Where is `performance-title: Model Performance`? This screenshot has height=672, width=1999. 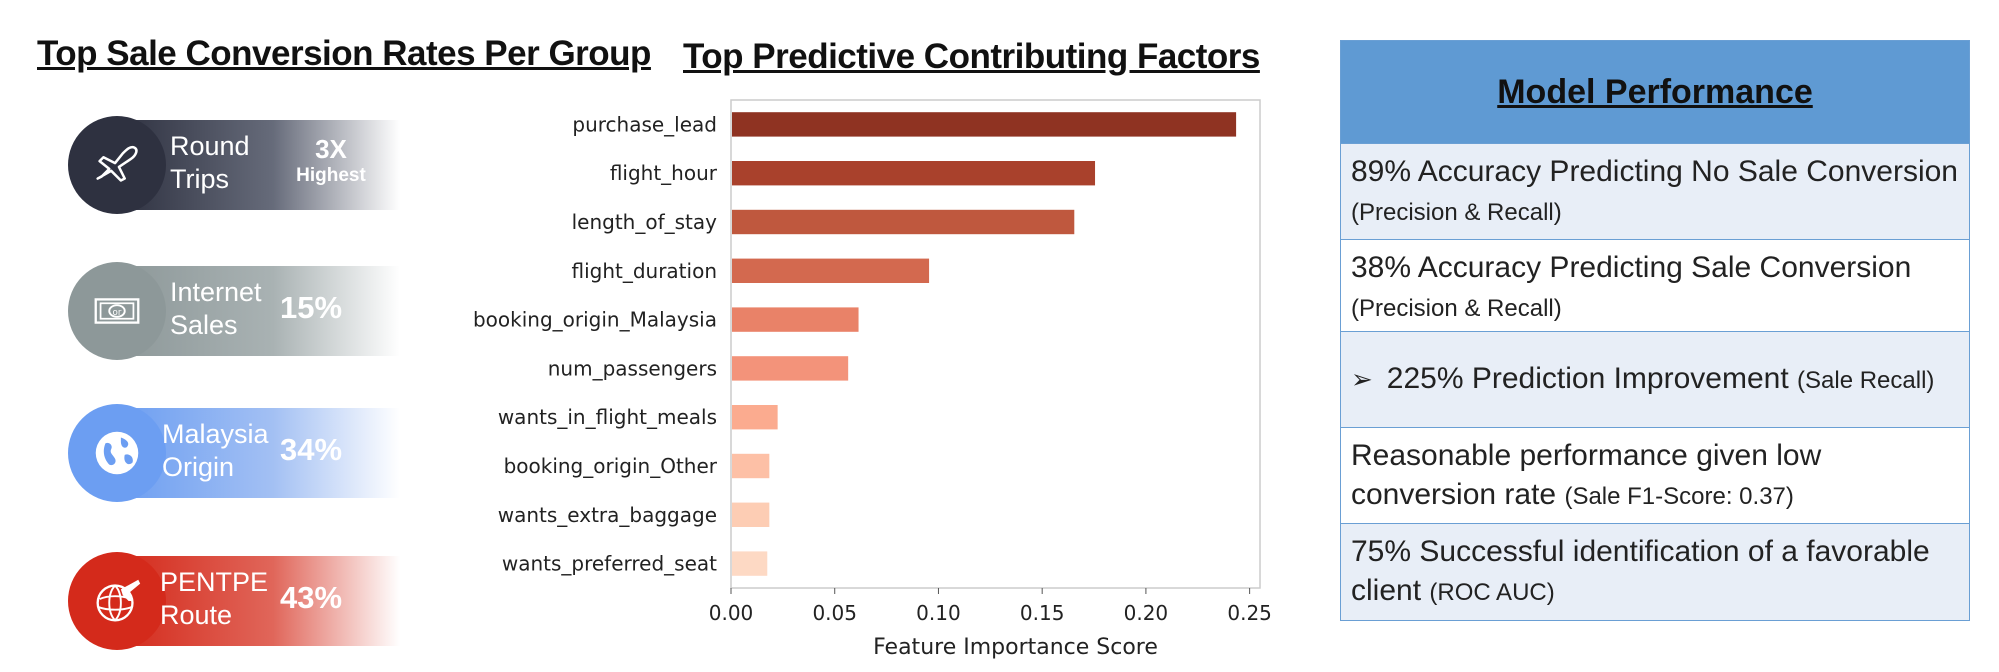 performance-title: Model Performance is located at coordinates (1655, 91).